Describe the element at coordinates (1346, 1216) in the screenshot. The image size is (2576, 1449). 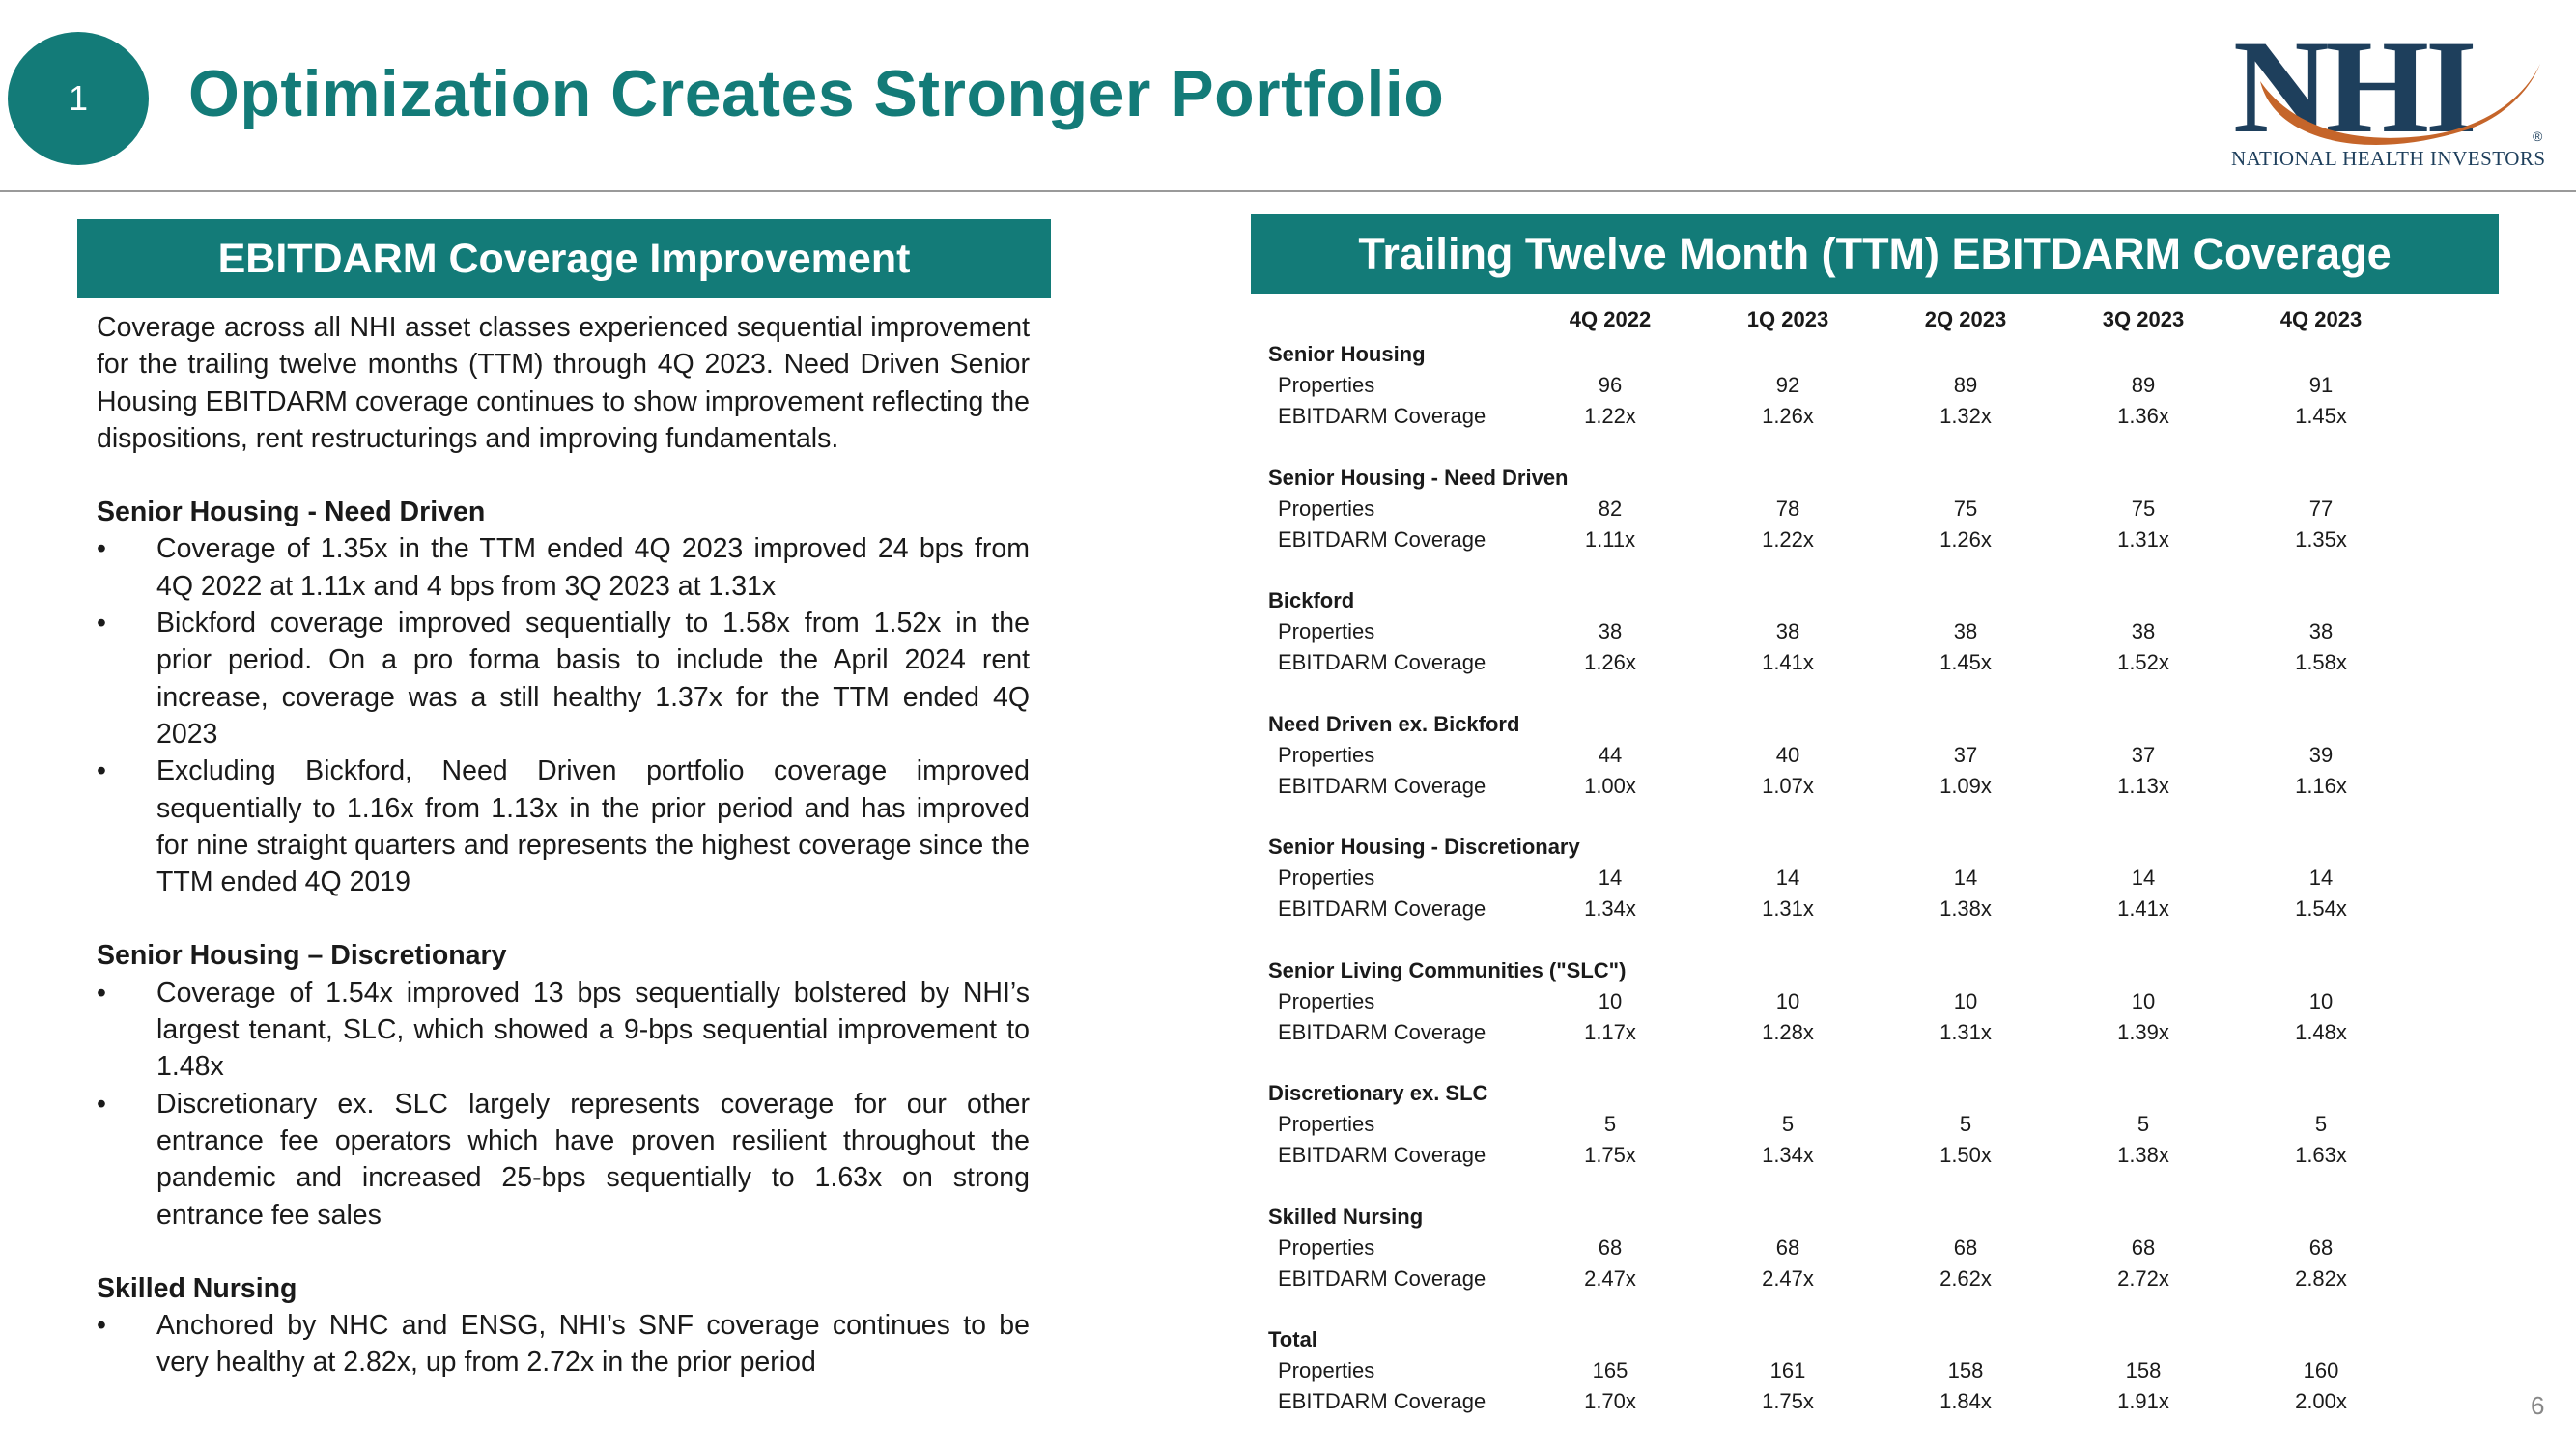
I see `group-name: Skilled Nursing` at that location.